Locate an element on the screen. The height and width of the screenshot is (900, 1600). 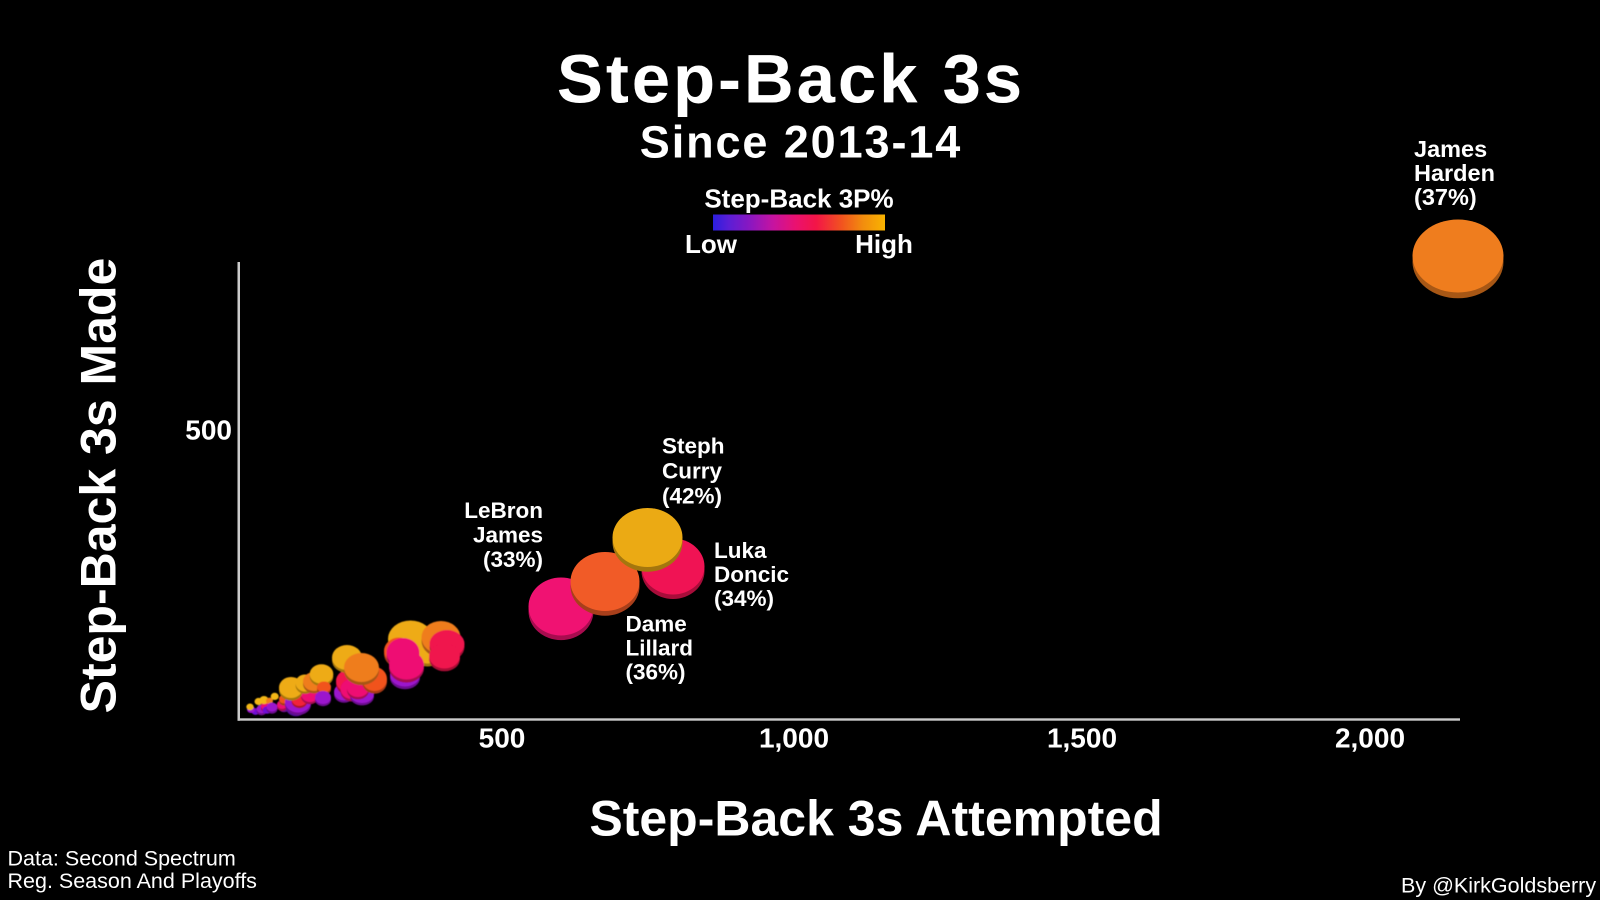
svg-text: LeBron is located at coordinates (503, 510).